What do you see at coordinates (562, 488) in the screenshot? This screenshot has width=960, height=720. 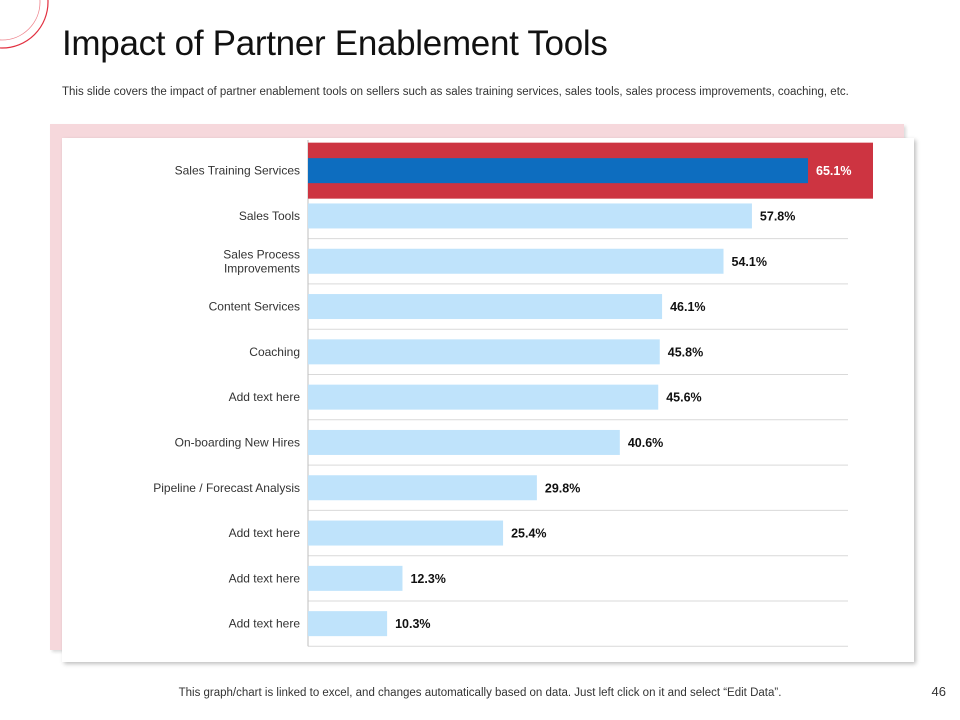 I see `data-label: 29.8%` at bounding box center [562, 488].